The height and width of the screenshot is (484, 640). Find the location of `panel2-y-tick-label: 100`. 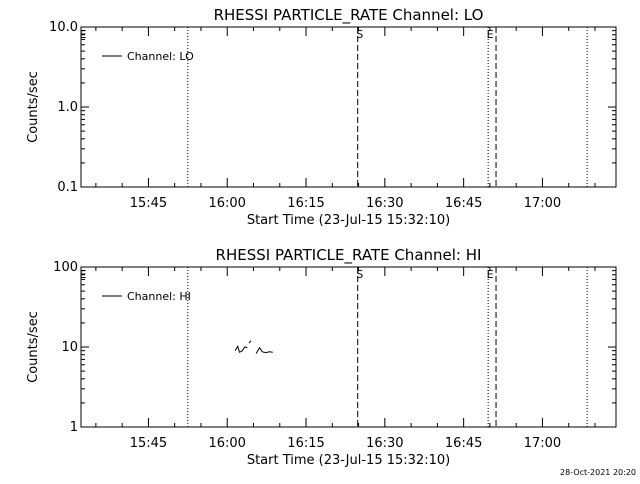

panel2-y-tick-label: 100 is located at coordinates (65, 267).